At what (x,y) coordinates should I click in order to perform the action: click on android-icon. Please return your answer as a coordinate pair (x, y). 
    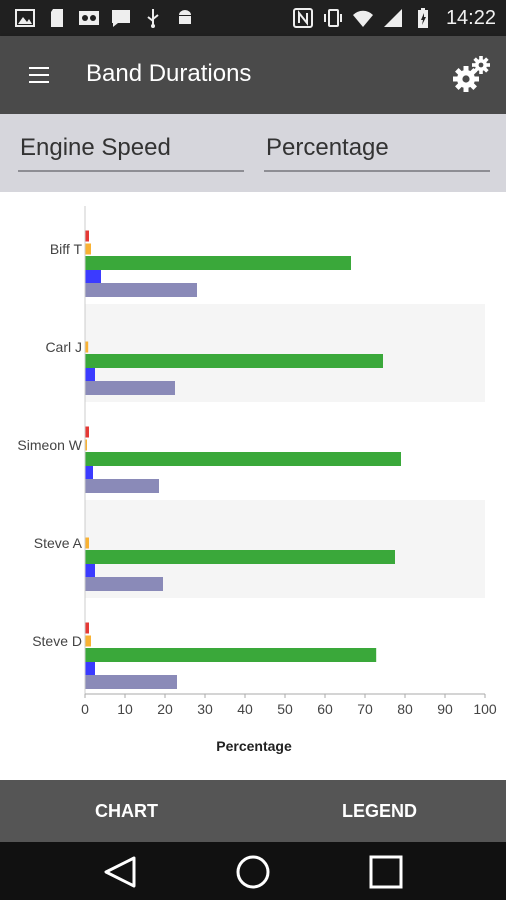
    Looking at the image, I should click on (185, 17).